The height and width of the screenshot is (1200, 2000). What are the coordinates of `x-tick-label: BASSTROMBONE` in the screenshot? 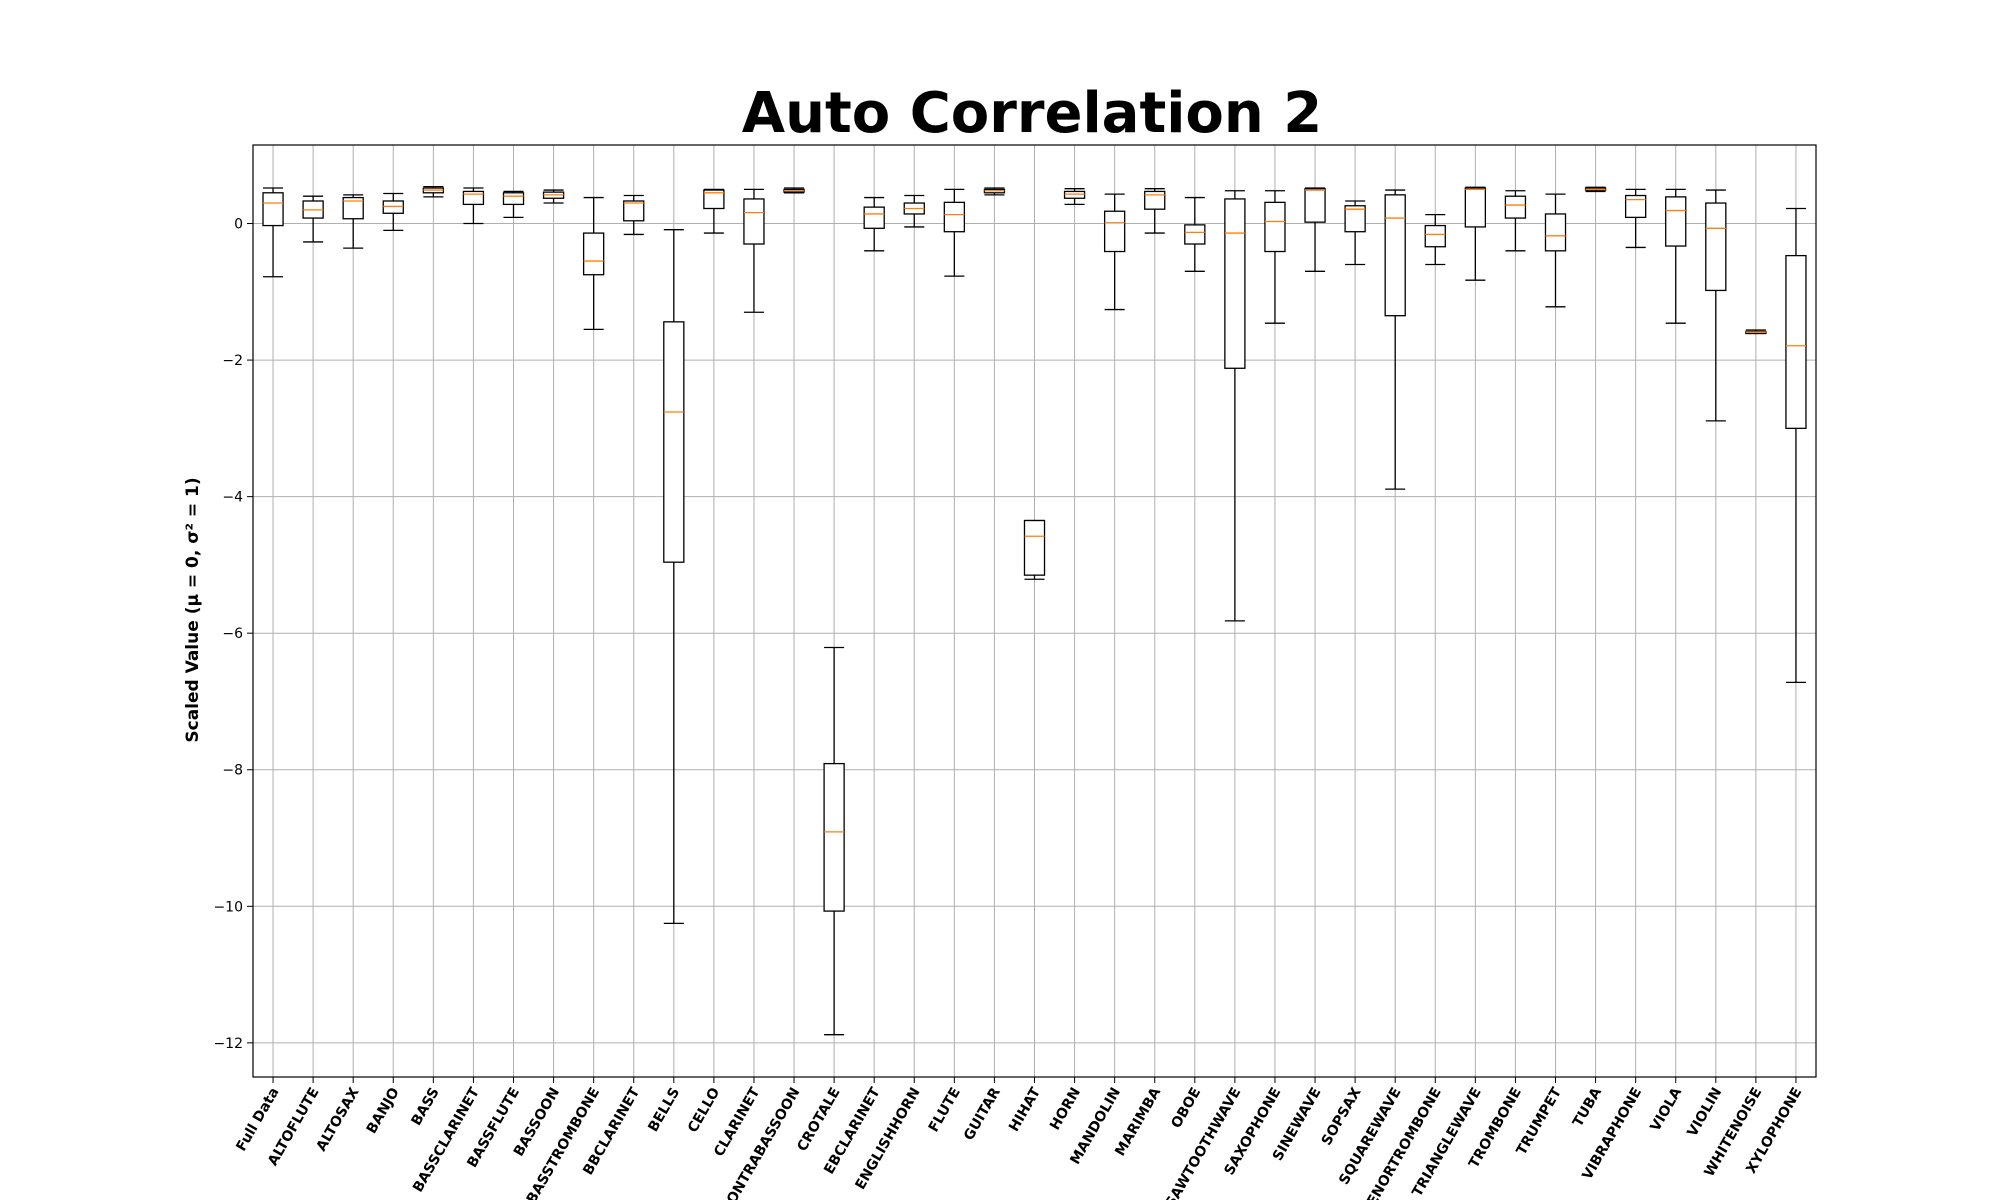 It's located at (563, 1142).